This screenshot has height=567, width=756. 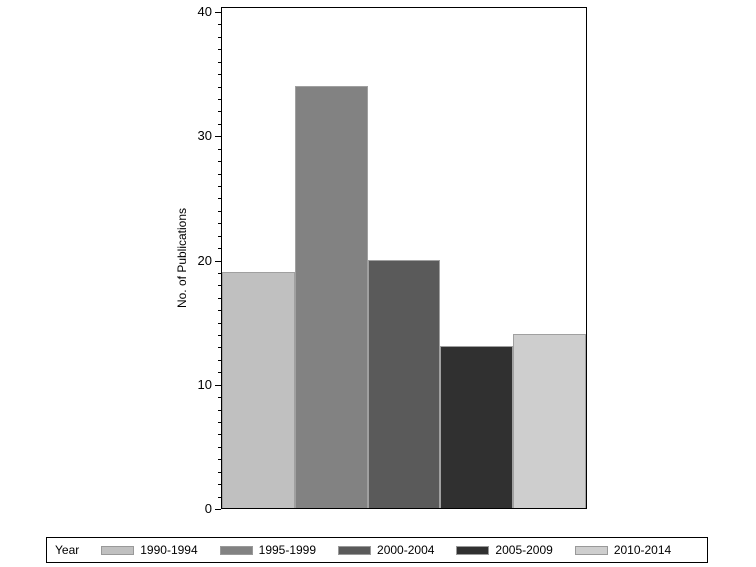 What do you see at coordinates (477, 427) in the screenshot?
I see `bar-2005-2009` at bounding box center [477, 427].